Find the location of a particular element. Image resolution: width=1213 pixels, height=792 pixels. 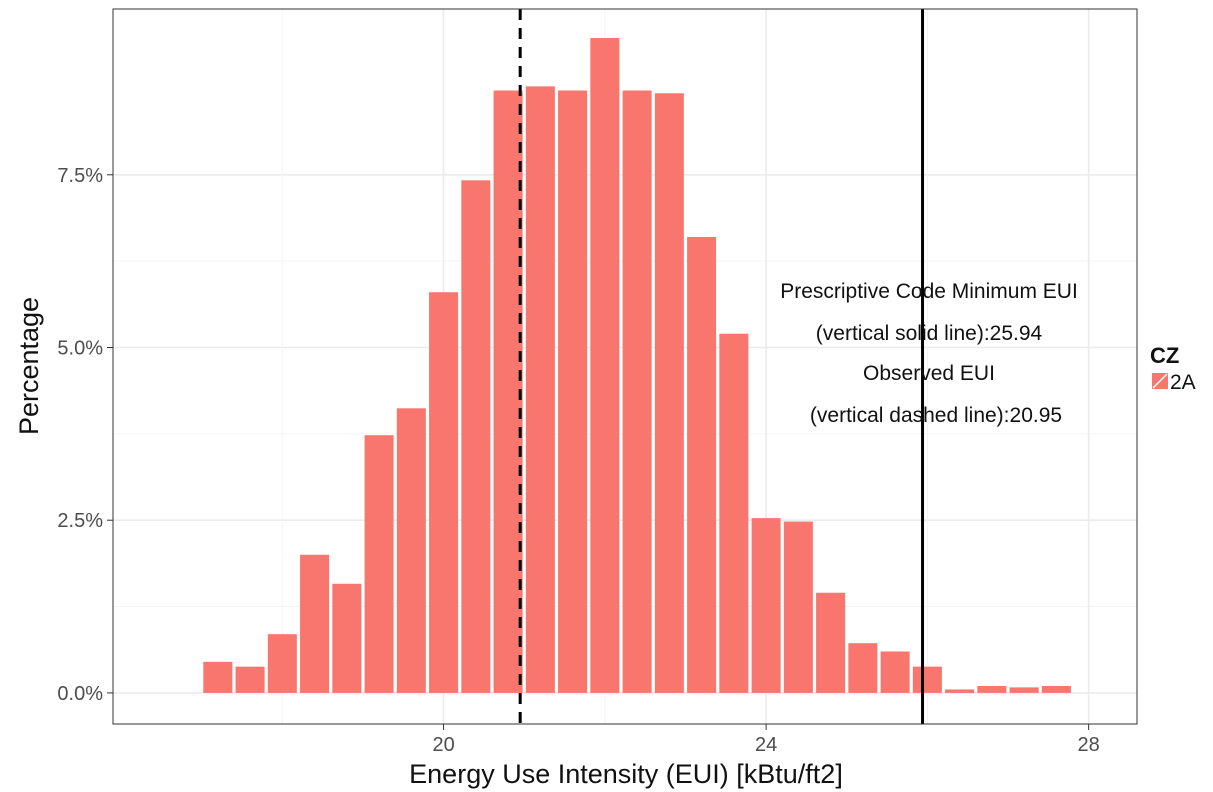

annotation-line-3: Observed EUI is located at coordinates (929, 373).